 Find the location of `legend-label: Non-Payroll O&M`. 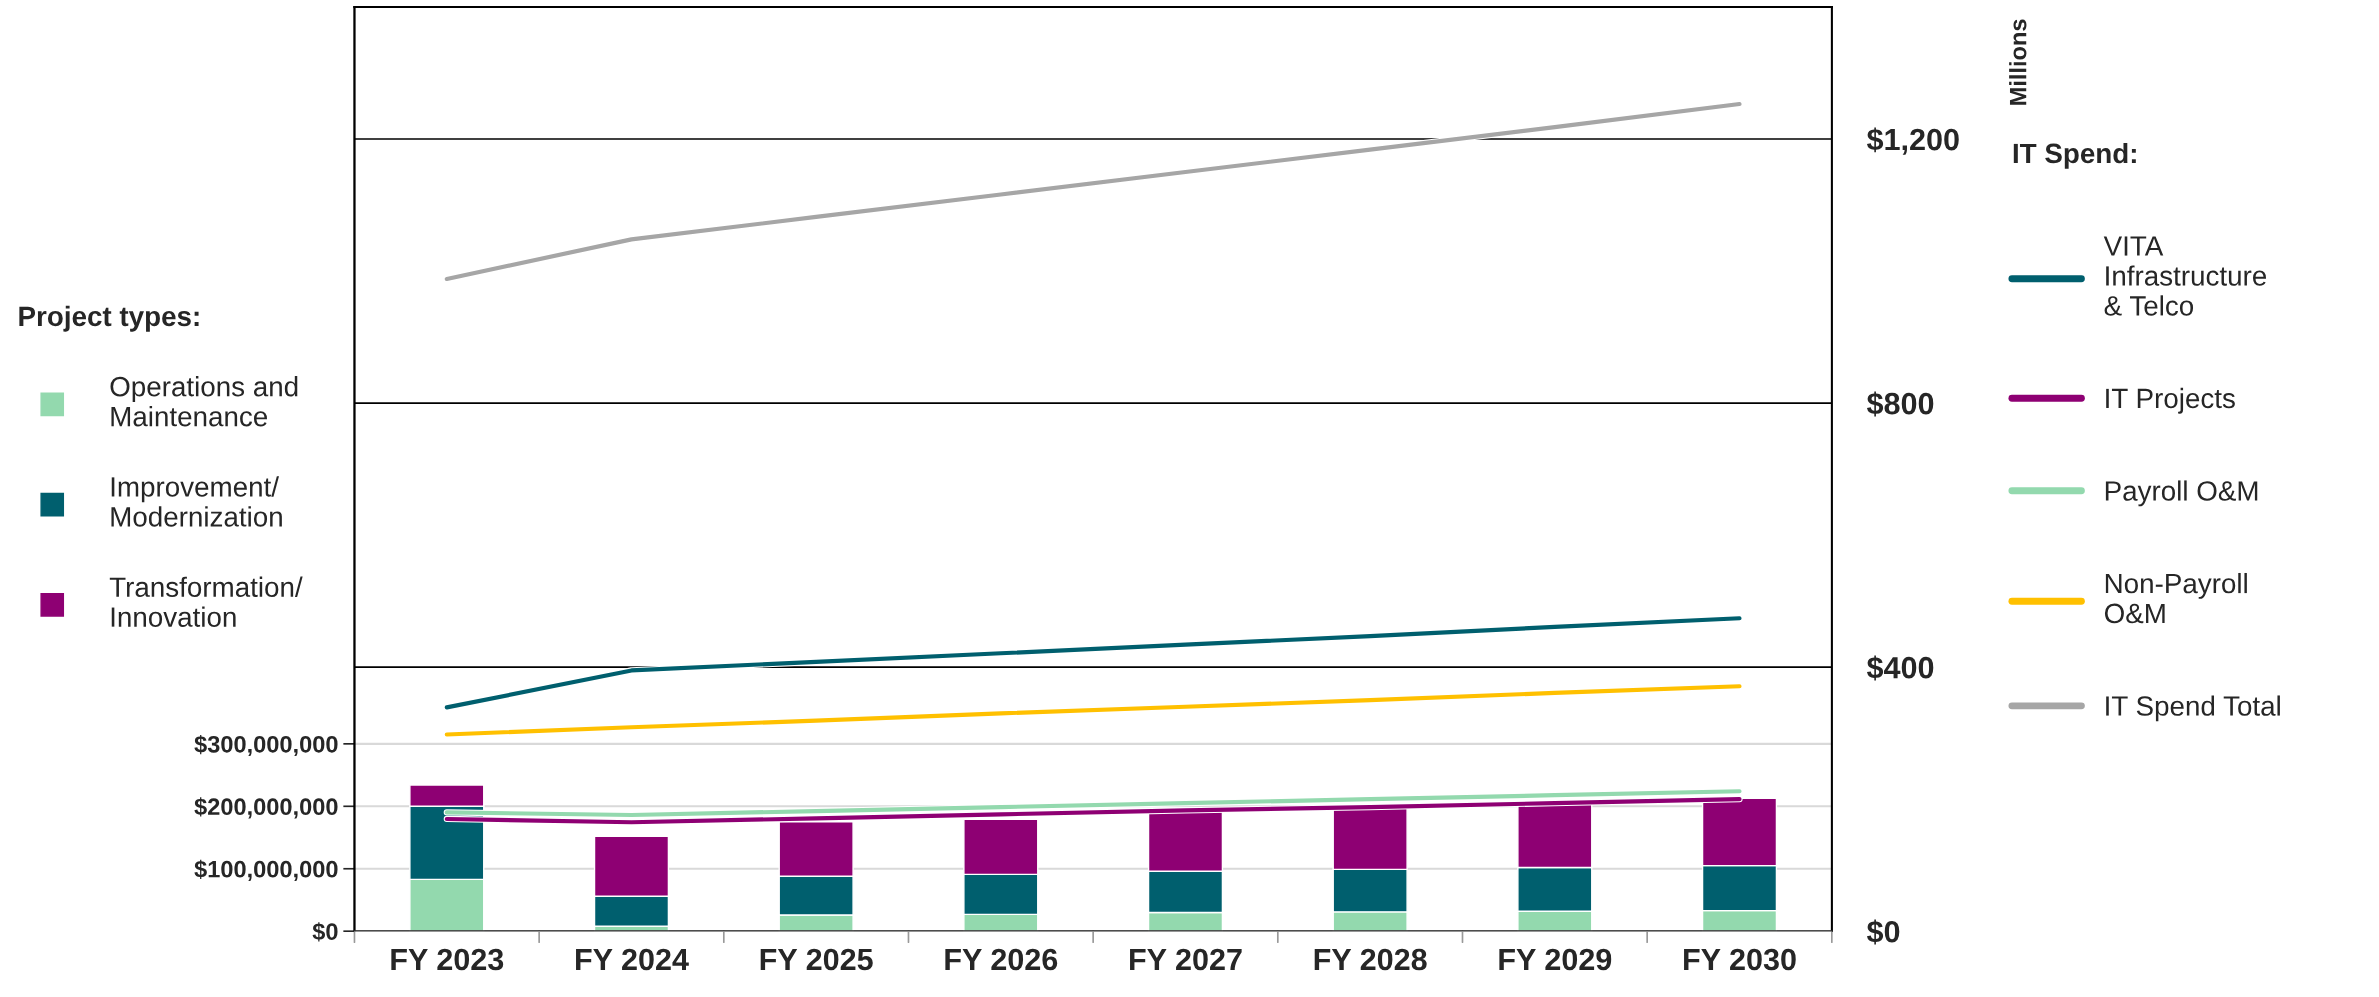

legend-label: Non-Payroll O&M is located at coordinates (2175, 598).